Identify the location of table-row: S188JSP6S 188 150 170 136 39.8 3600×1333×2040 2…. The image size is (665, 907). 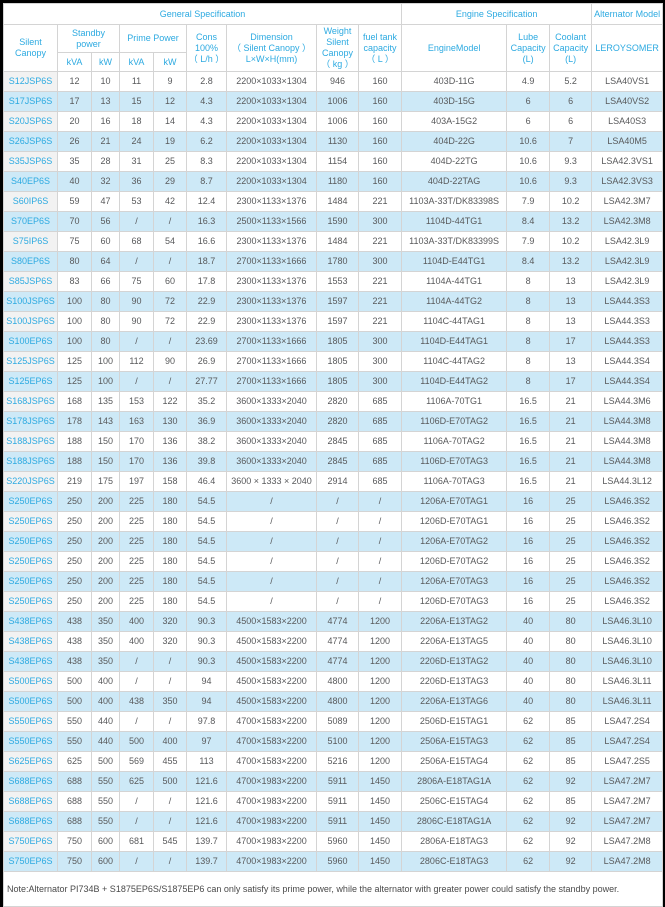
(333, 461).